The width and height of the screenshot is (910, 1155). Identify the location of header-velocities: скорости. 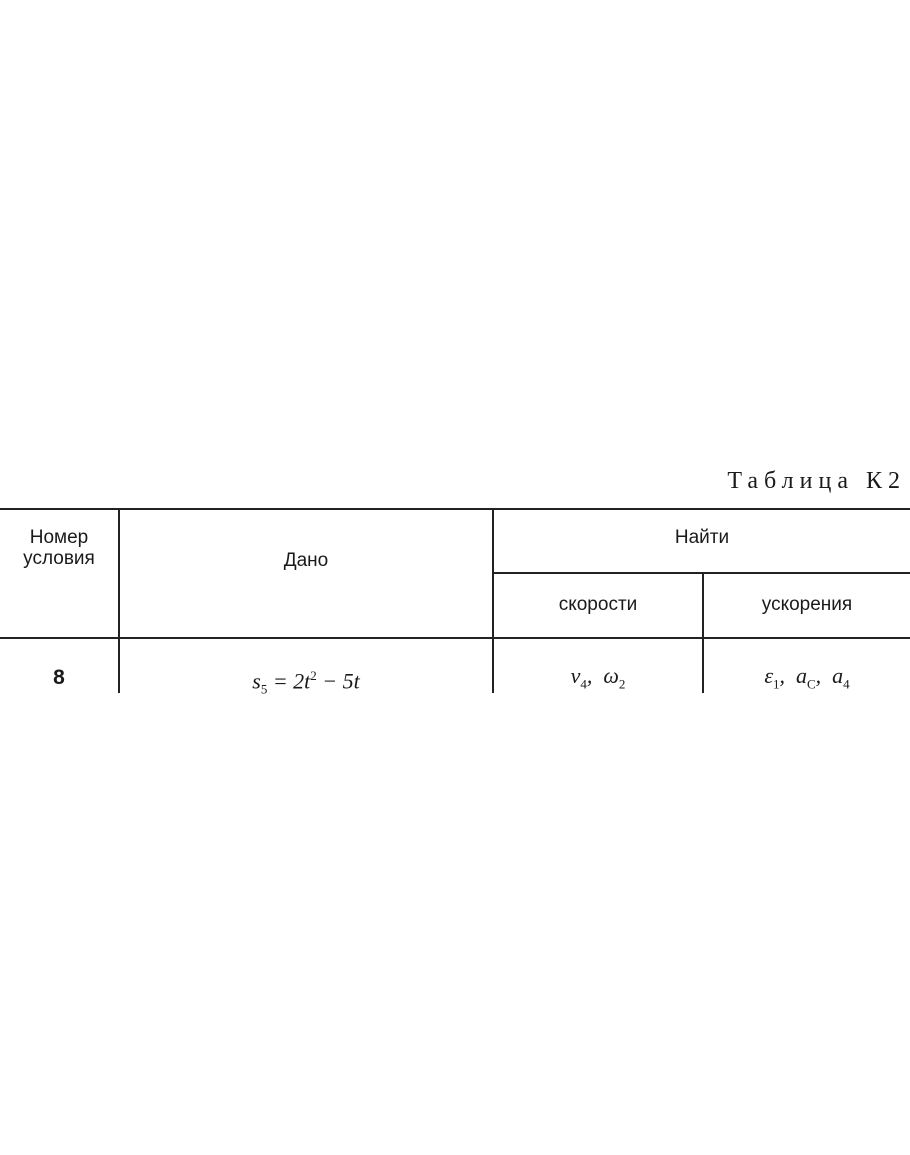
(598, 604).